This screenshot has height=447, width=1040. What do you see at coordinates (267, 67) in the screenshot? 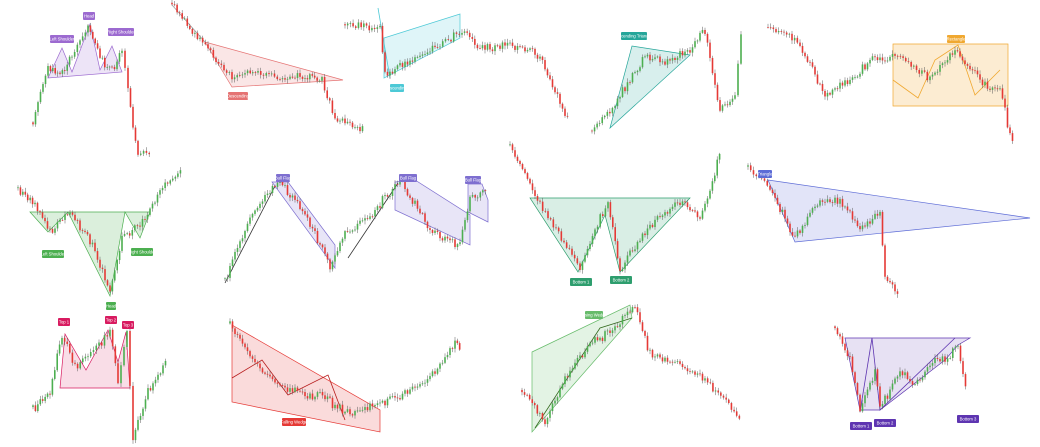
I see `chart-panel-2: Descending` at bounding box center [267, 67].